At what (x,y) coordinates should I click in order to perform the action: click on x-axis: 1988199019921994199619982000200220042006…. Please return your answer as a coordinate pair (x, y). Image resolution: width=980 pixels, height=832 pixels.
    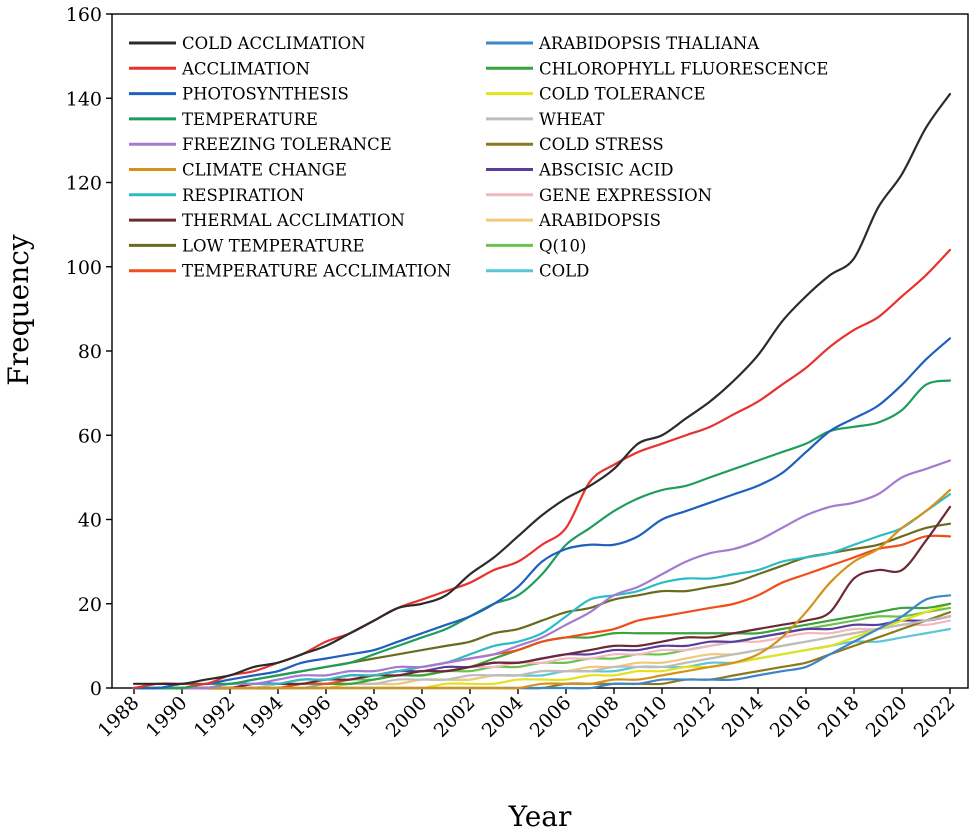
    Looking at the image, I should click on (527, 715).